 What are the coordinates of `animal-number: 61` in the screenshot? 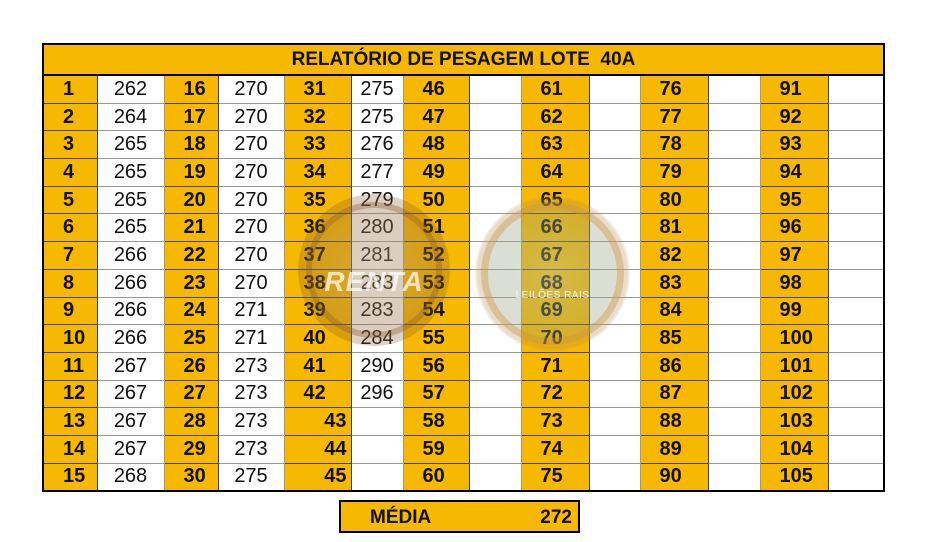 It's located at (555, 90).